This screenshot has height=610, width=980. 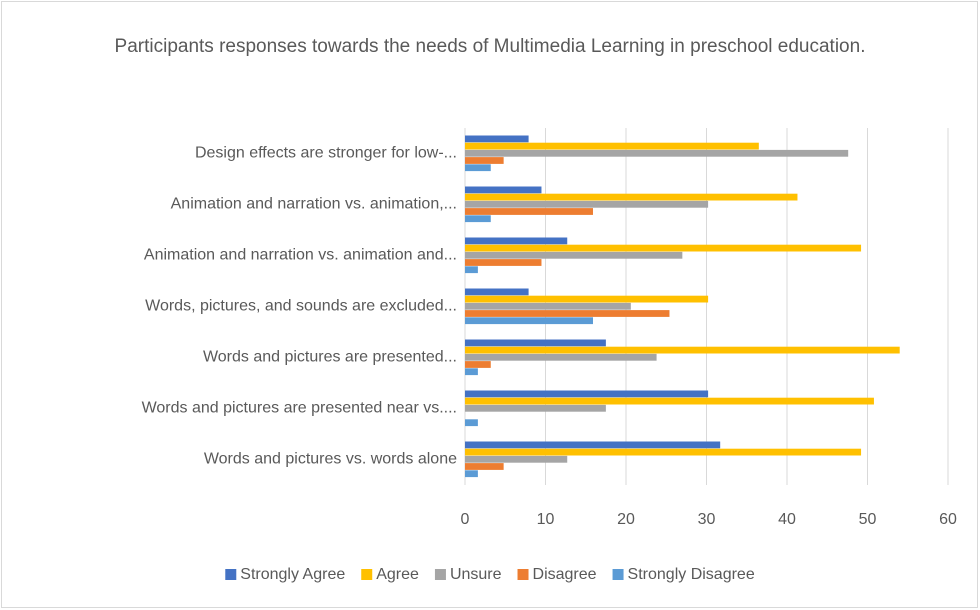 I want to click on legend-label: Disagree, so click(x=565, y=574).